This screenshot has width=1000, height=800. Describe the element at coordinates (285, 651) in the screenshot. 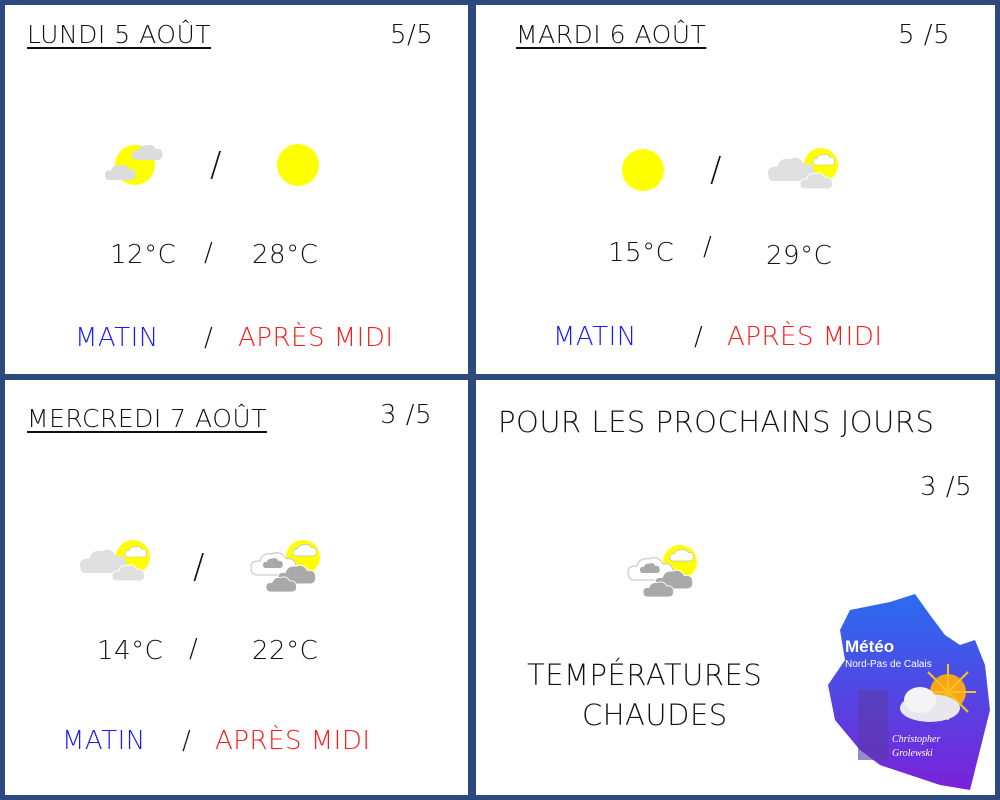

I see `temp-afternoon: 22°C` at that location.